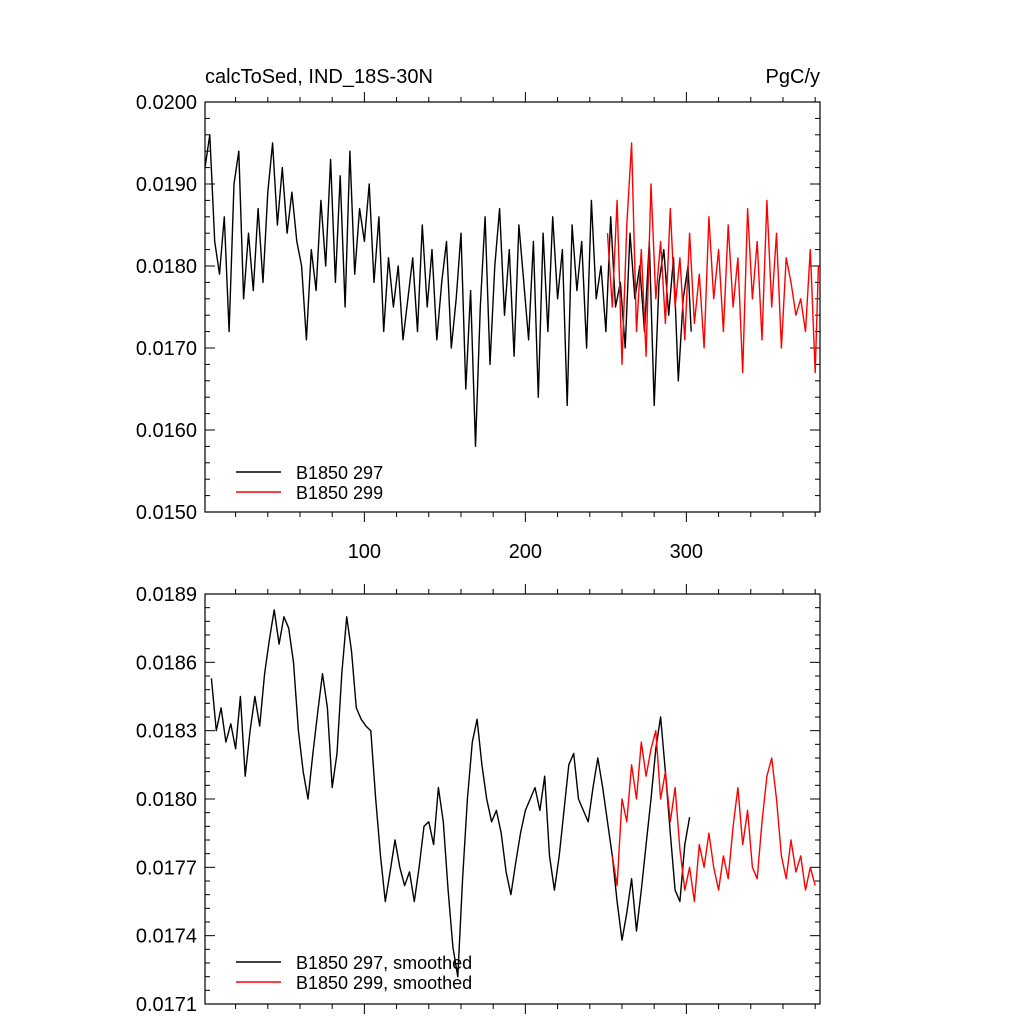 This screenshot has height=1024, width=1024. What do you see at coordinates (166, 868) in the screenshot?
I see `y-tick-label: 0.0177` at bounding box center [166, 868].